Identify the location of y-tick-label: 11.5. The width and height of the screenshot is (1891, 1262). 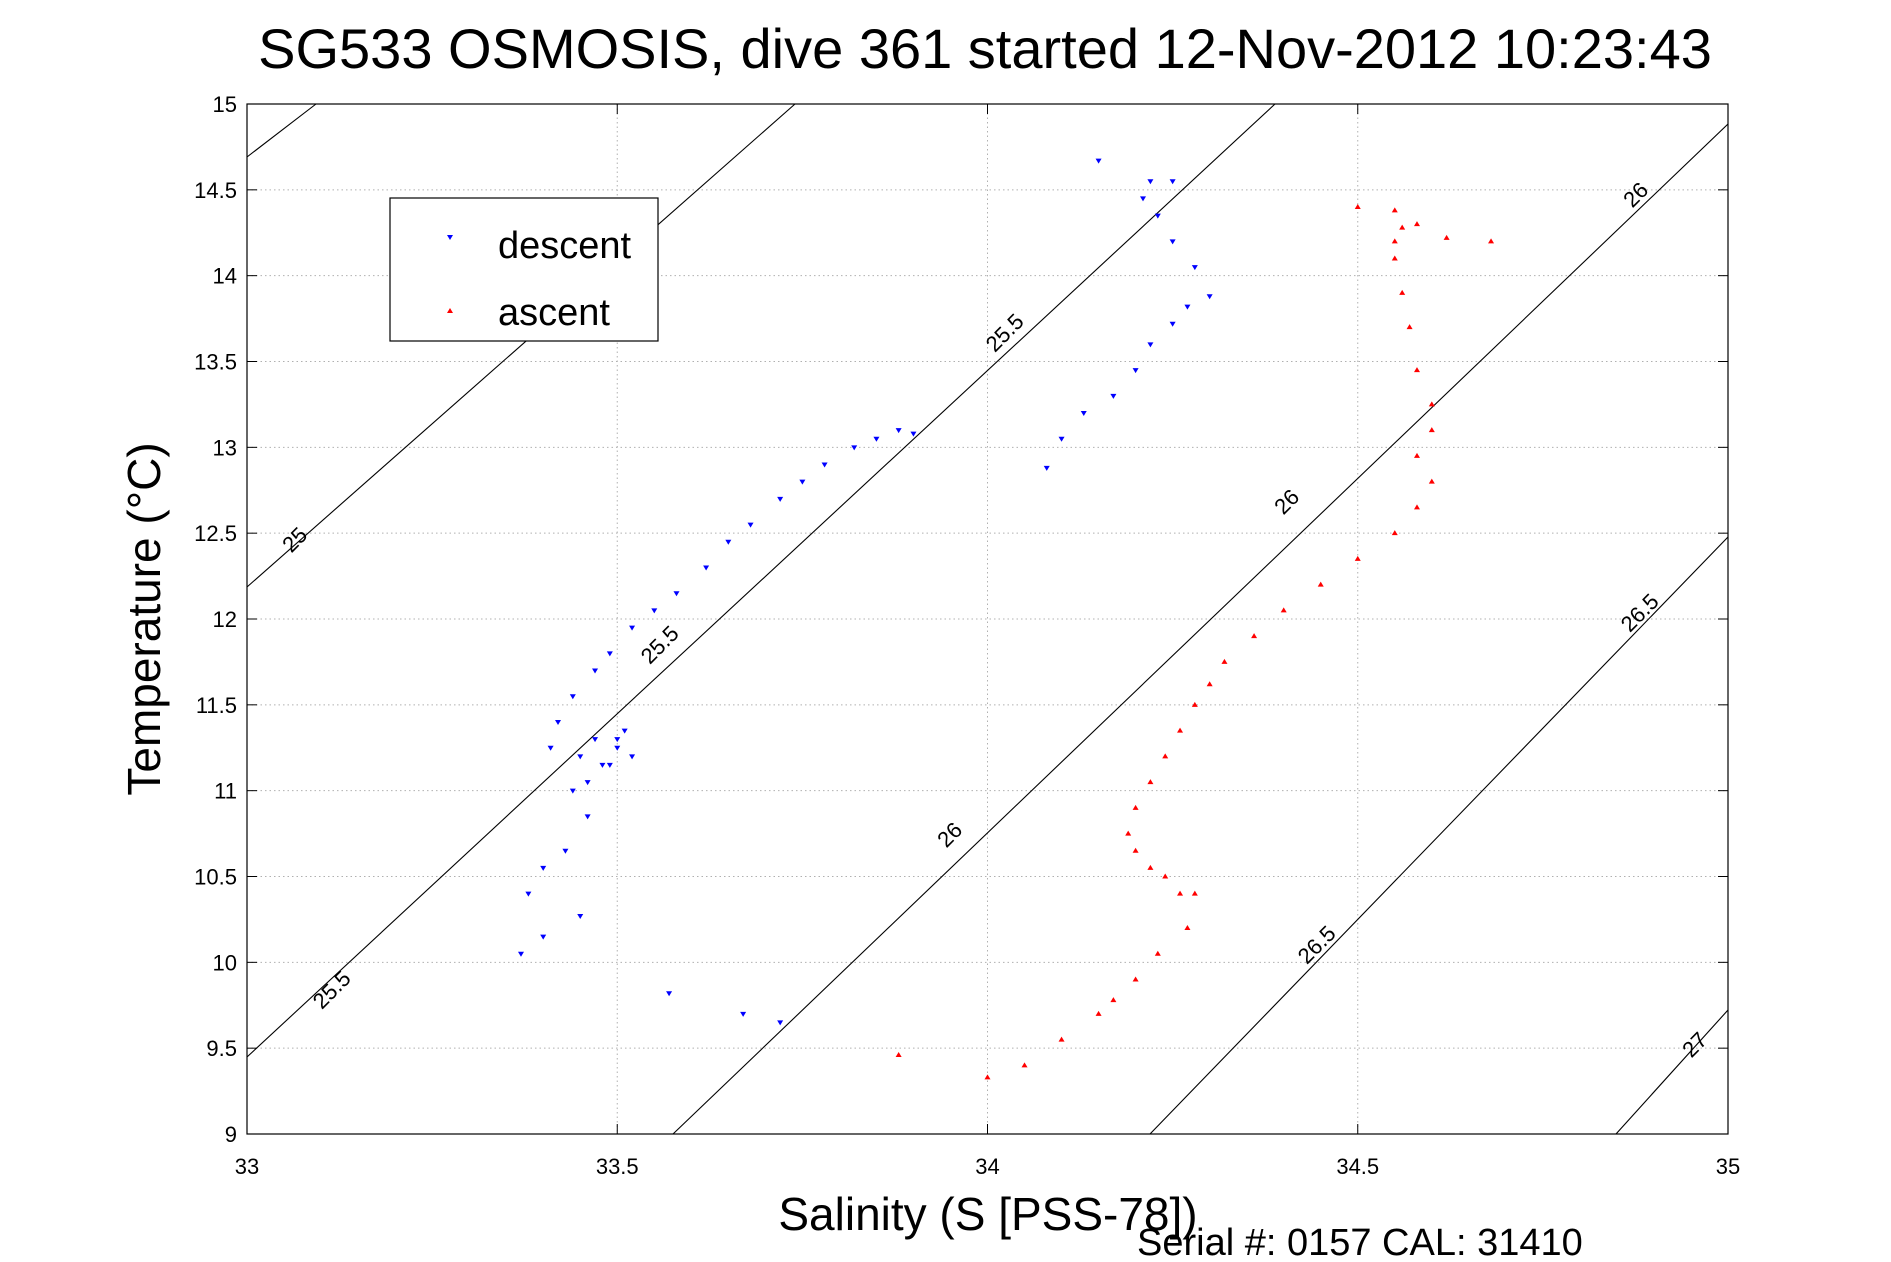
(216, 705).